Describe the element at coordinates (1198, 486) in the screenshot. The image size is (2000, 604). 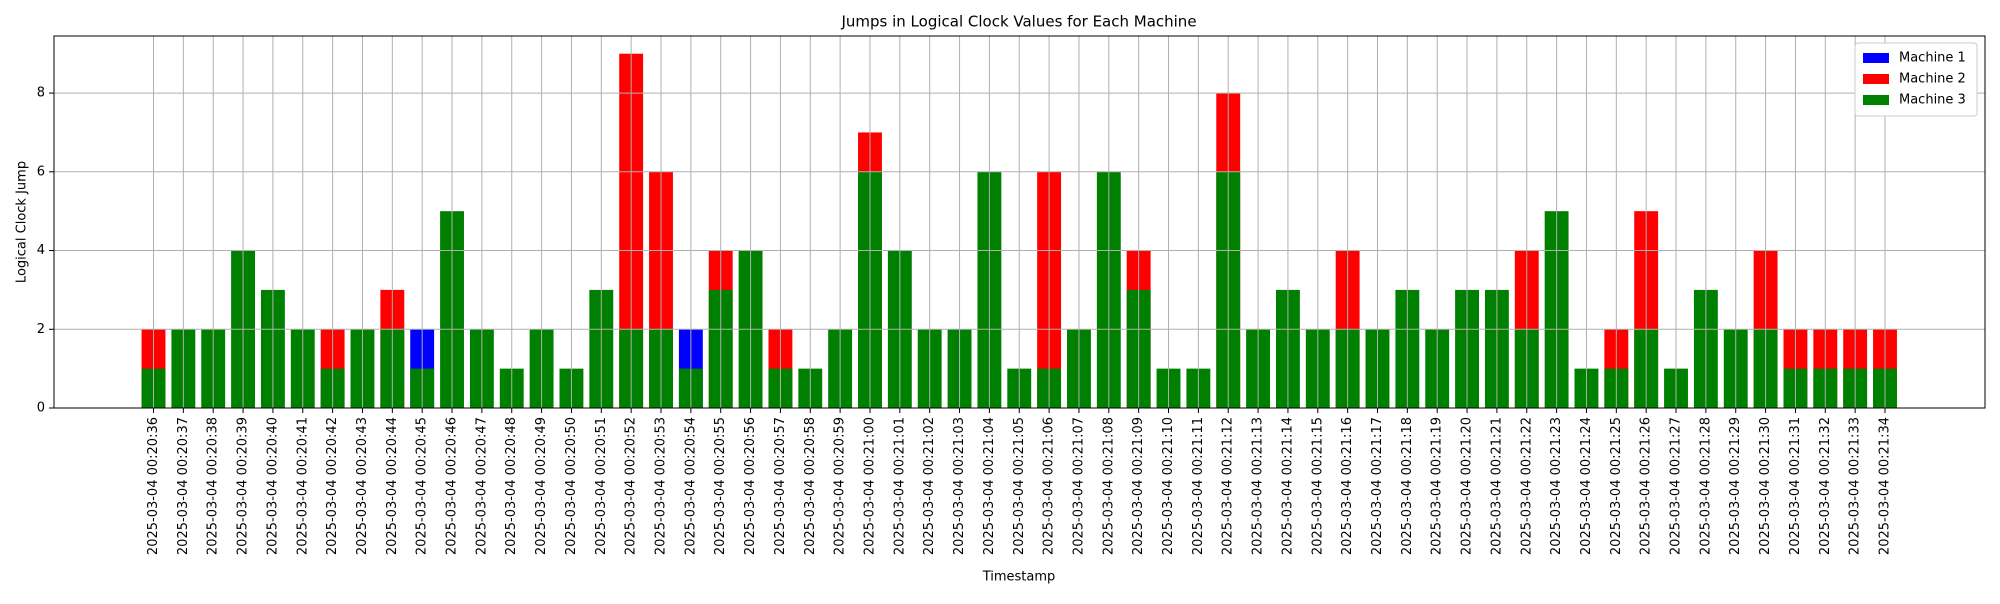
I see `x-tick-label: 2025-03-04 00:21:11` at that location.